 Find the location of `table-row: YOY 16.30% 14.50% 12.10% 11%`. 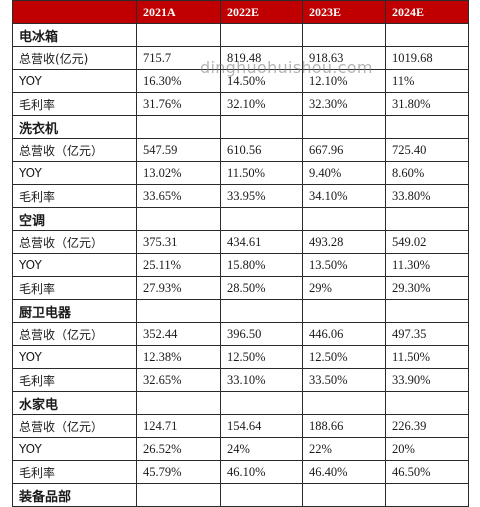

table-row: YOY 16.30% 14.50% 12.10% 11% is located at coordinates (240, 81).